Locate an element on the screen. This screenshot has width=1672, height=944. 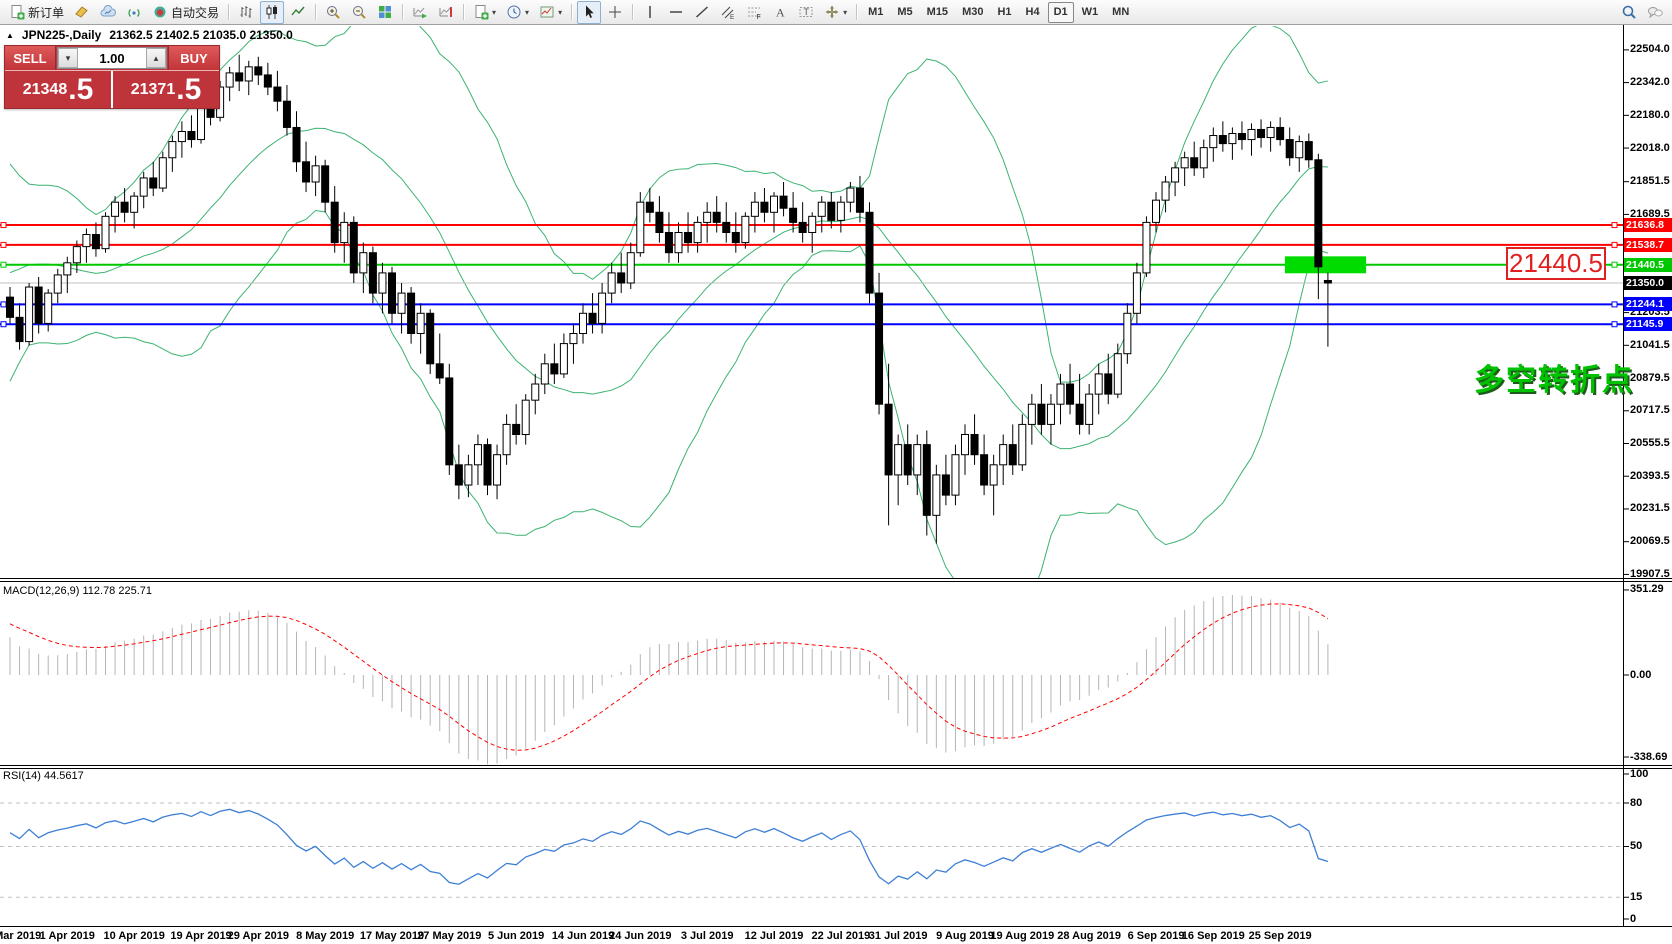
date-axis-label: 29 Apr 2019 is located at coordinates (258, 936).